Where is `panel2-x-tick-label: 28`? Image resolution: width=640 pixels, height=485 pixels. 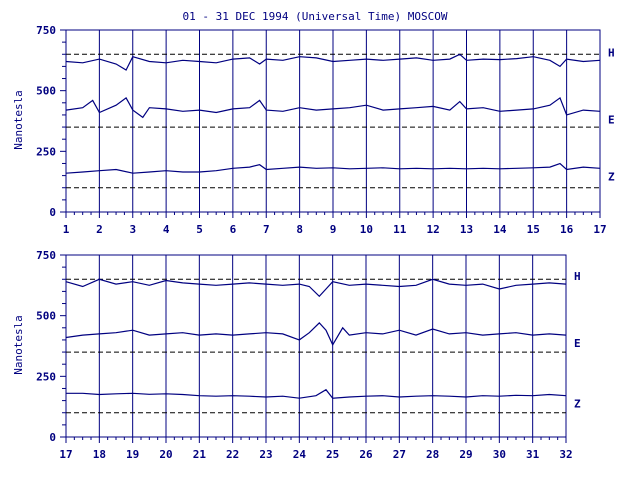
panel2-x-tick-label: 28 is located at coordinates (432, 454).